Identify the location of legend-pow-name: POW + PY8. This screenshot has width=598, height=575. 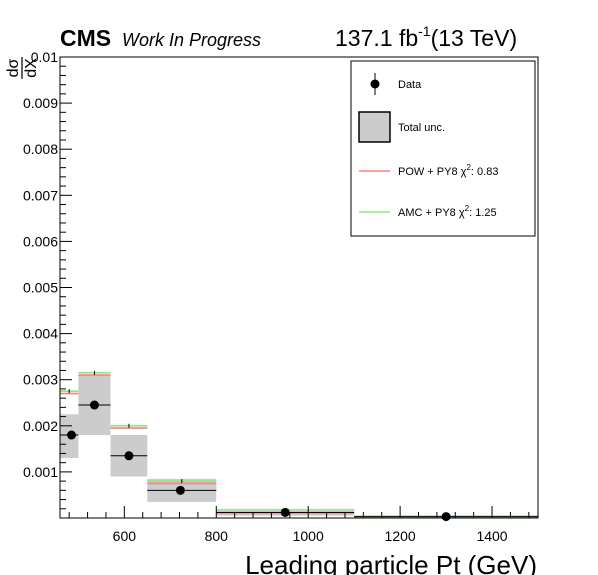
(428, 172).